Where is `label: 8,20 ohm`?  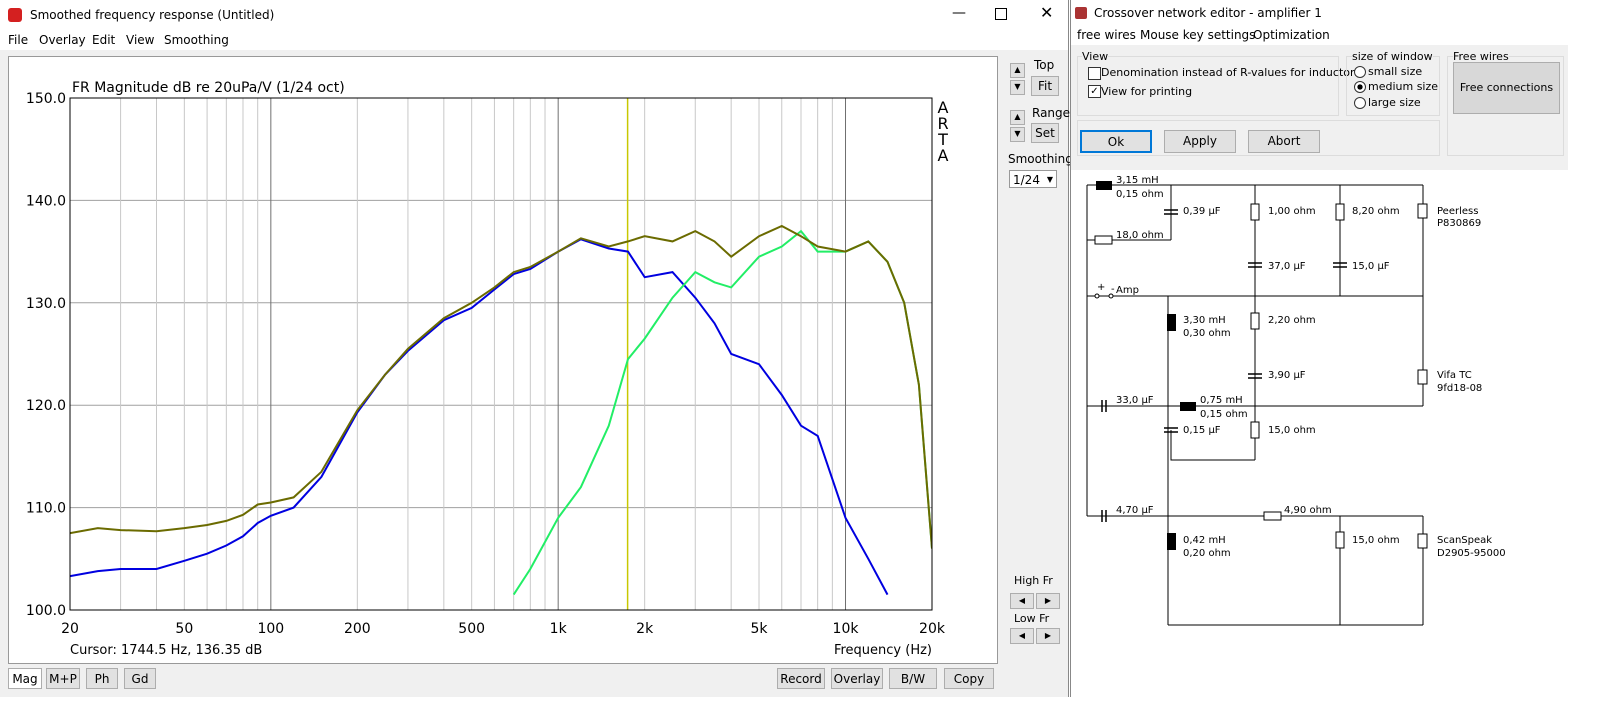 label: 8,20 ohm is located at coordinates (1376, 211).